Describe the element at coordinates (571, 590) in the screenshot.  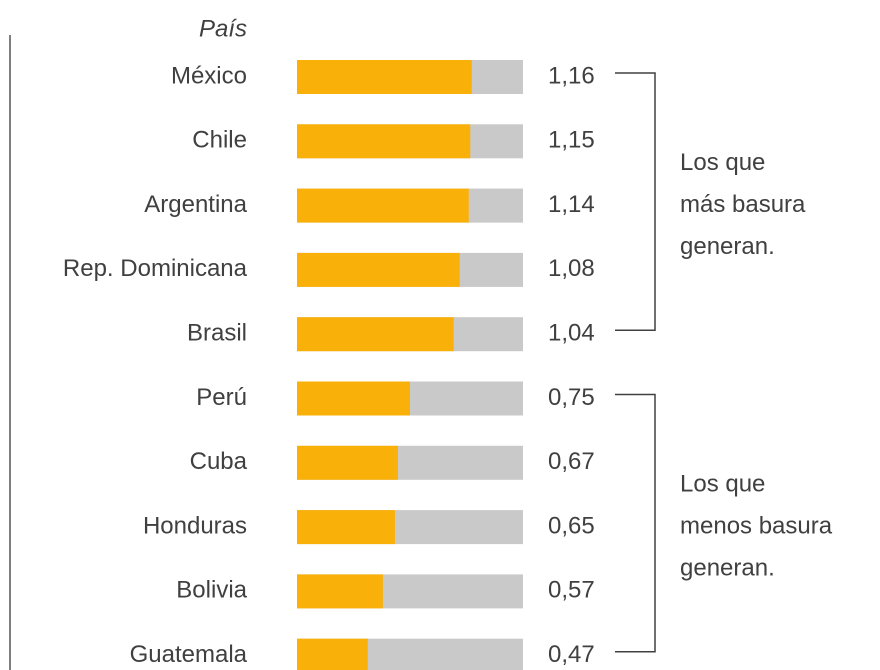
I see `value-label: 0,57` at that location.